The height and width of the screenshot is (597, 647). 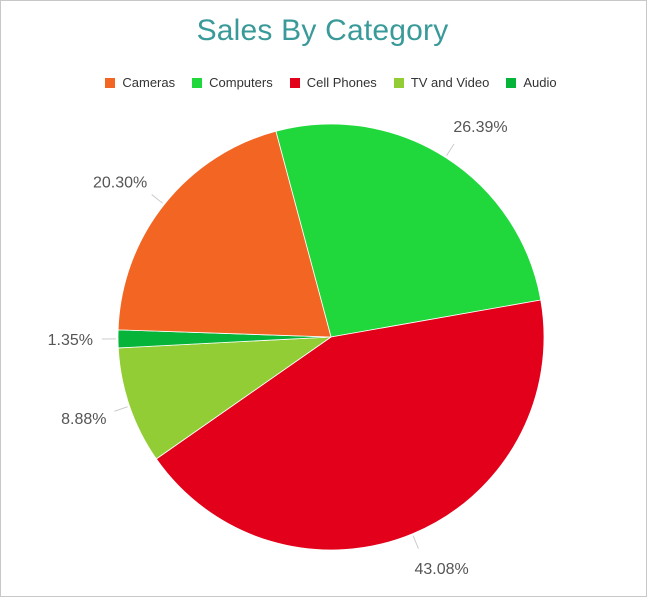 What do you see at coordinates (70, 340) in the screenshot?
I see `data-label-audio: 1.35%` at bounding box center [70, 340].